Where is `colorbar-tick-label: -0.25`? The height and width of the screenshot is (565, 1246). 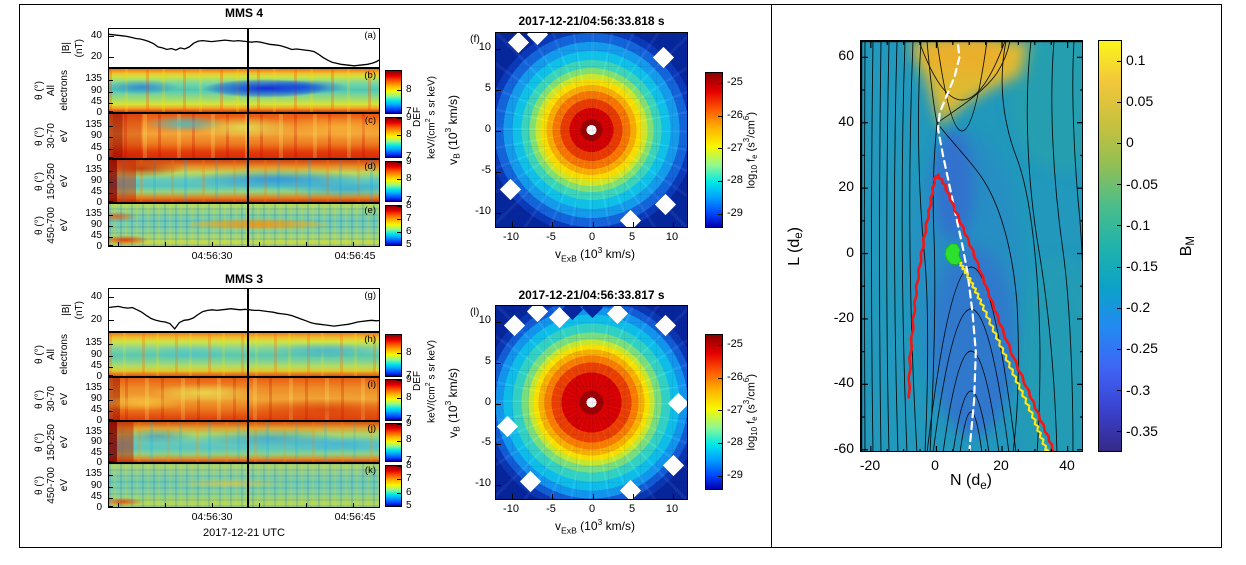 colorbar-tick-label: -0.25 is located at coordinates (1142, 348).